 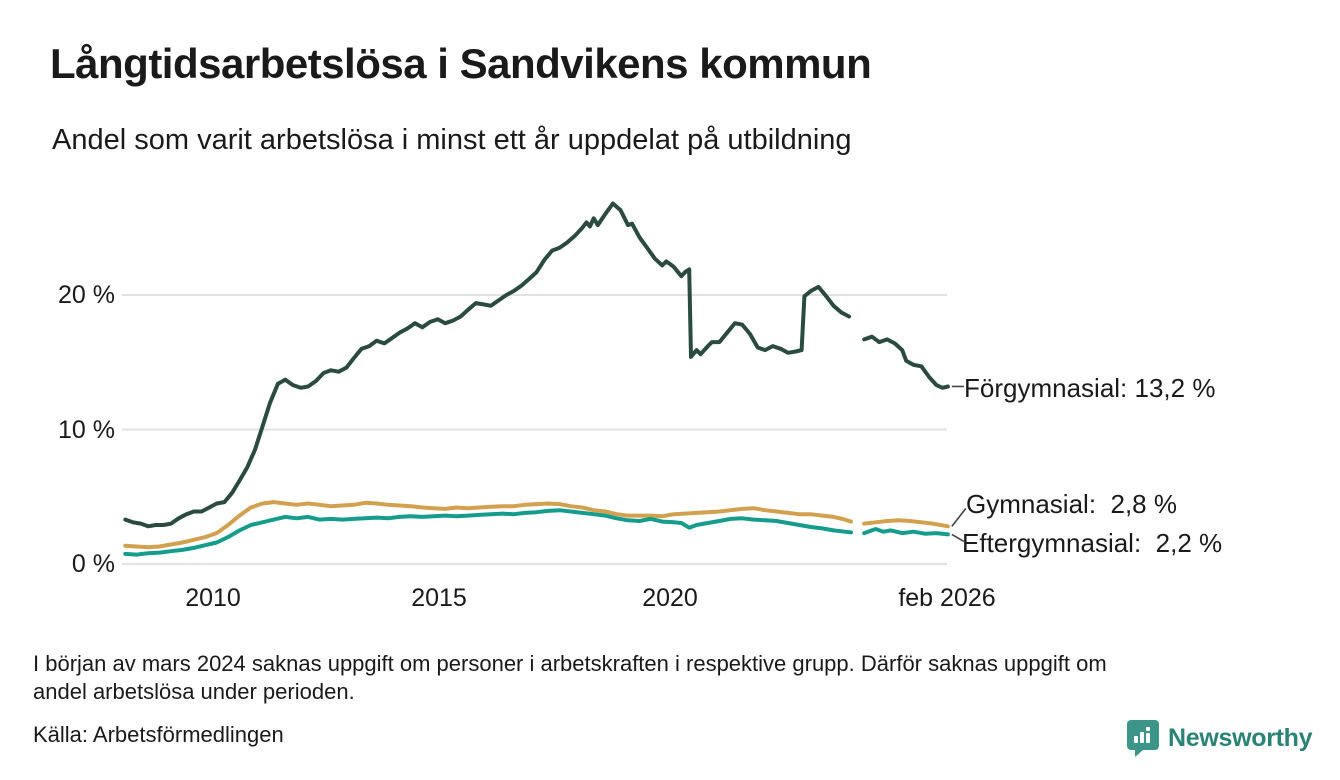 I want to click on series-label-forgymnasial: Förgymnasial: 13,2 %, so click(x=1090, y=388).